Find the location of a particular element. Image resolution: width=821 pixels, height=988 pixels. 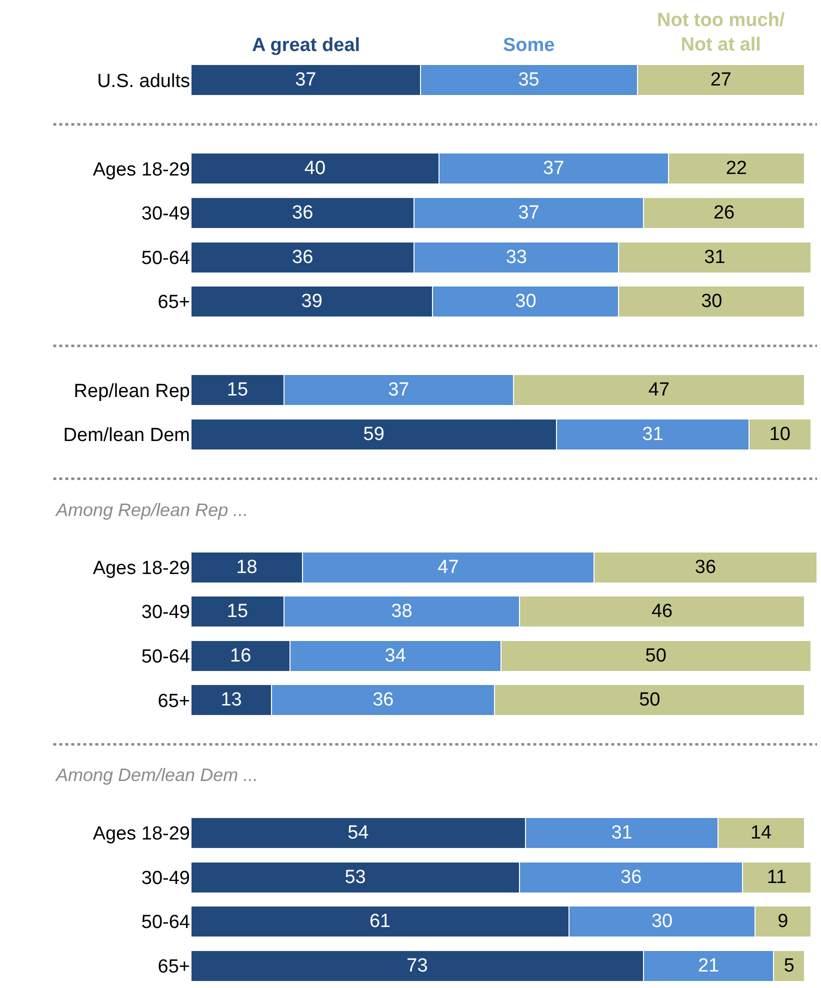

data-label: 11 is located at coordinates (776, 877).